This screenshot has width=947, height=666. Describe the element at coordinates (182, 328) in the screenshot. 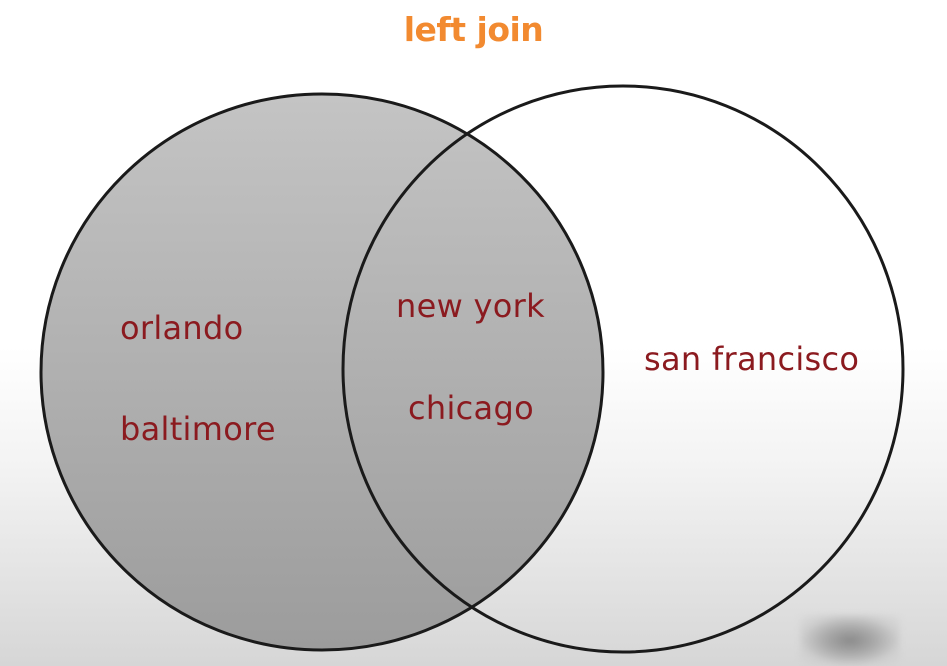

I see `left-set-label-orlando: orlando` at that location.